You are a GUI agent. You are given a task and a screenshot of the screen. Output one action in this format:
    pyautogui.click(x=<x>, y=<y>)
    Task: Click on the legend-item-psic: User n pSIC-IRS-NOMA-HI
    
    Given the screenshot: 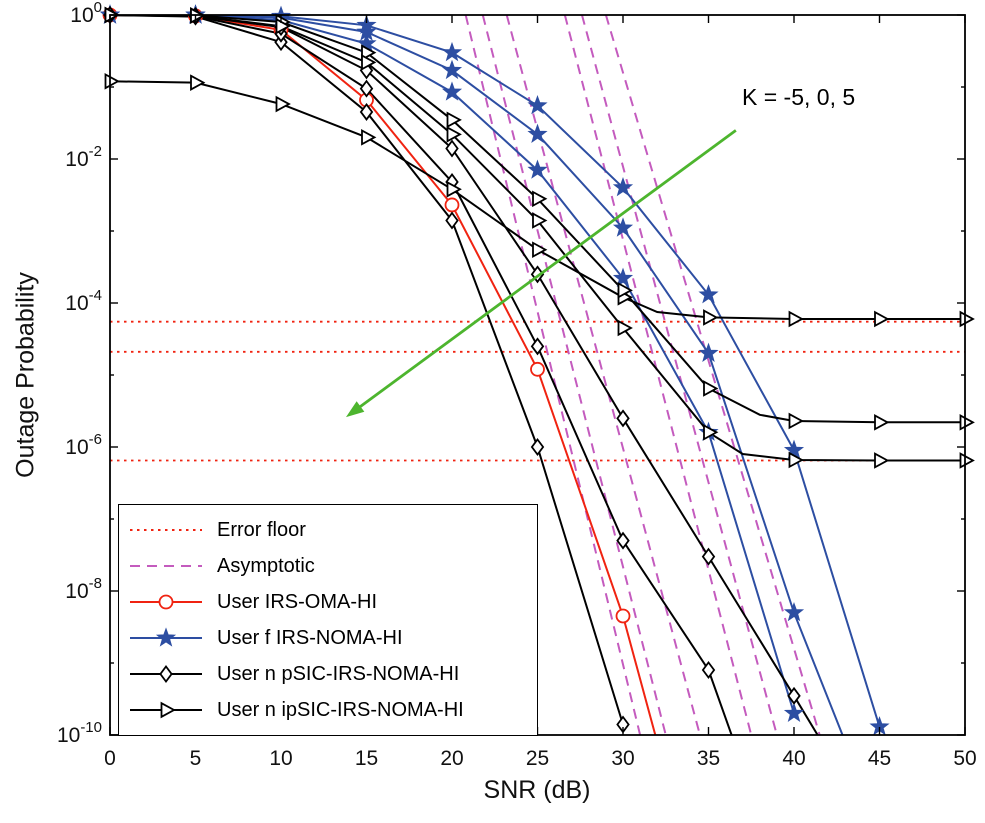 What is the action you would take?
    pyautogui.click(x=329, y=674)
    